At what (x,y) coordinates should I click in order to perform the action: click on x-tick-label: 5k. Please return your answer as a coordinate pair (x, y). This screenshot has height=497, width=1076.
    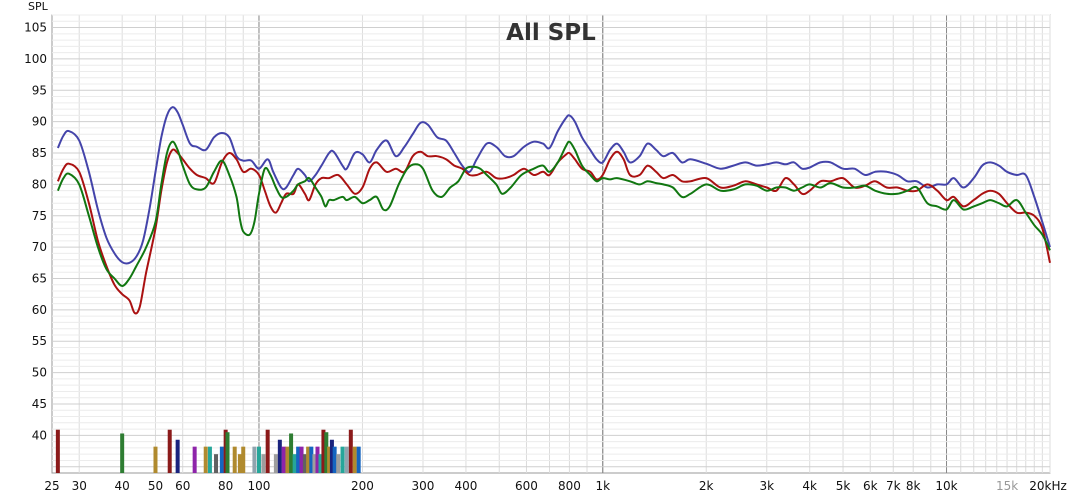
    Looking at the image, I should click on (843, 486).